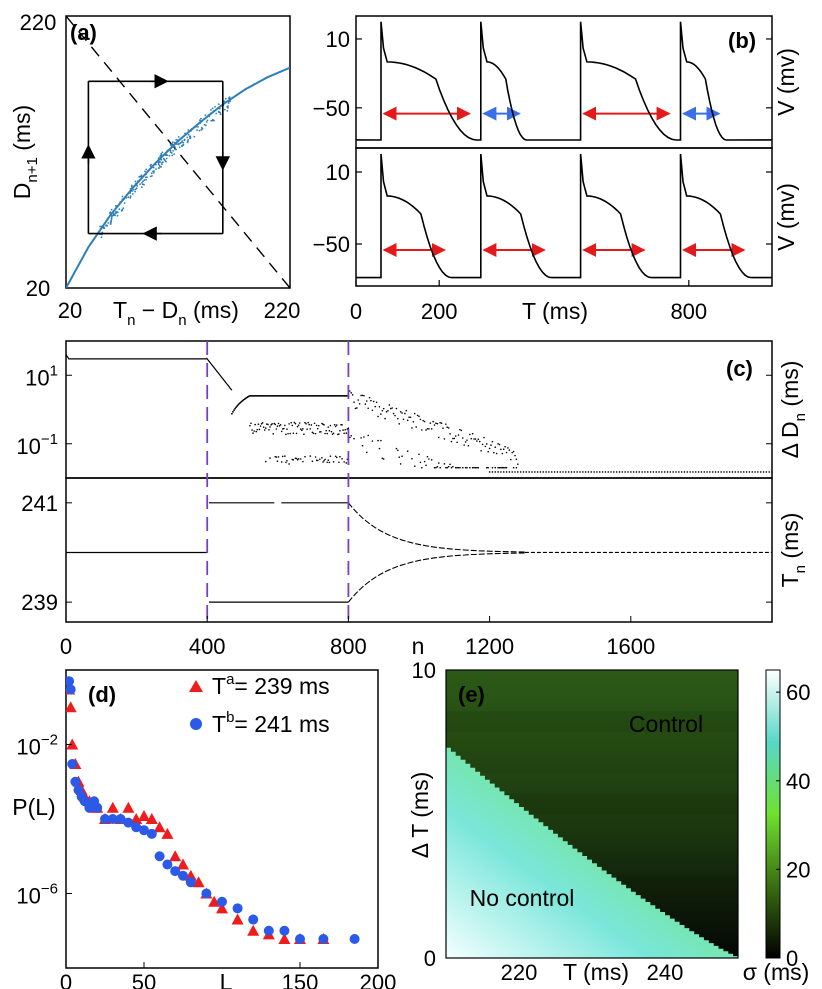 This screenshot has height=989, width=822. What do you see at coordinates (419, 409) in the screenshot?
I see `panel-c-top-frame` at bounding box center [419, 409].